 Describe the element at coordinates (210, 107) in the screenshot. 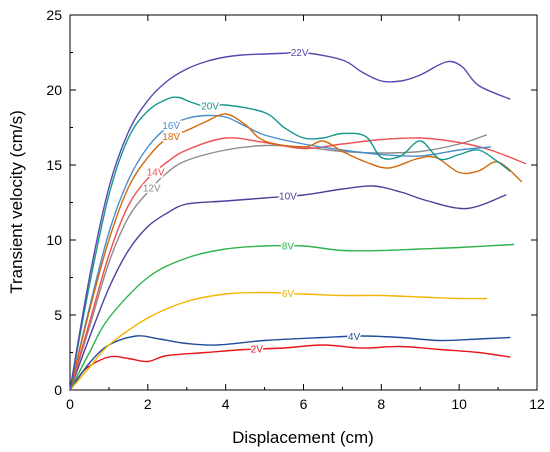

I see `series-label-20v: 20V` at that location.